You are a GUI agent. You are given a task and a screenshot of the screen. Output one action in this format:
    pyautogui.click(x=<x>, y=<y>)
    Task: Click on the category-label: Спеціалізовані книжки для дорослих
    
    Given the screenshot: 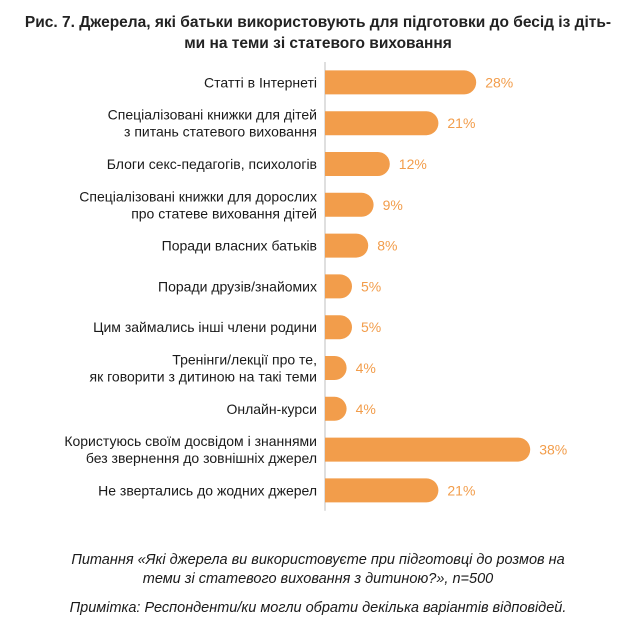 What is the action you would take?
    pyautogui.click(x=198, y=196)
    